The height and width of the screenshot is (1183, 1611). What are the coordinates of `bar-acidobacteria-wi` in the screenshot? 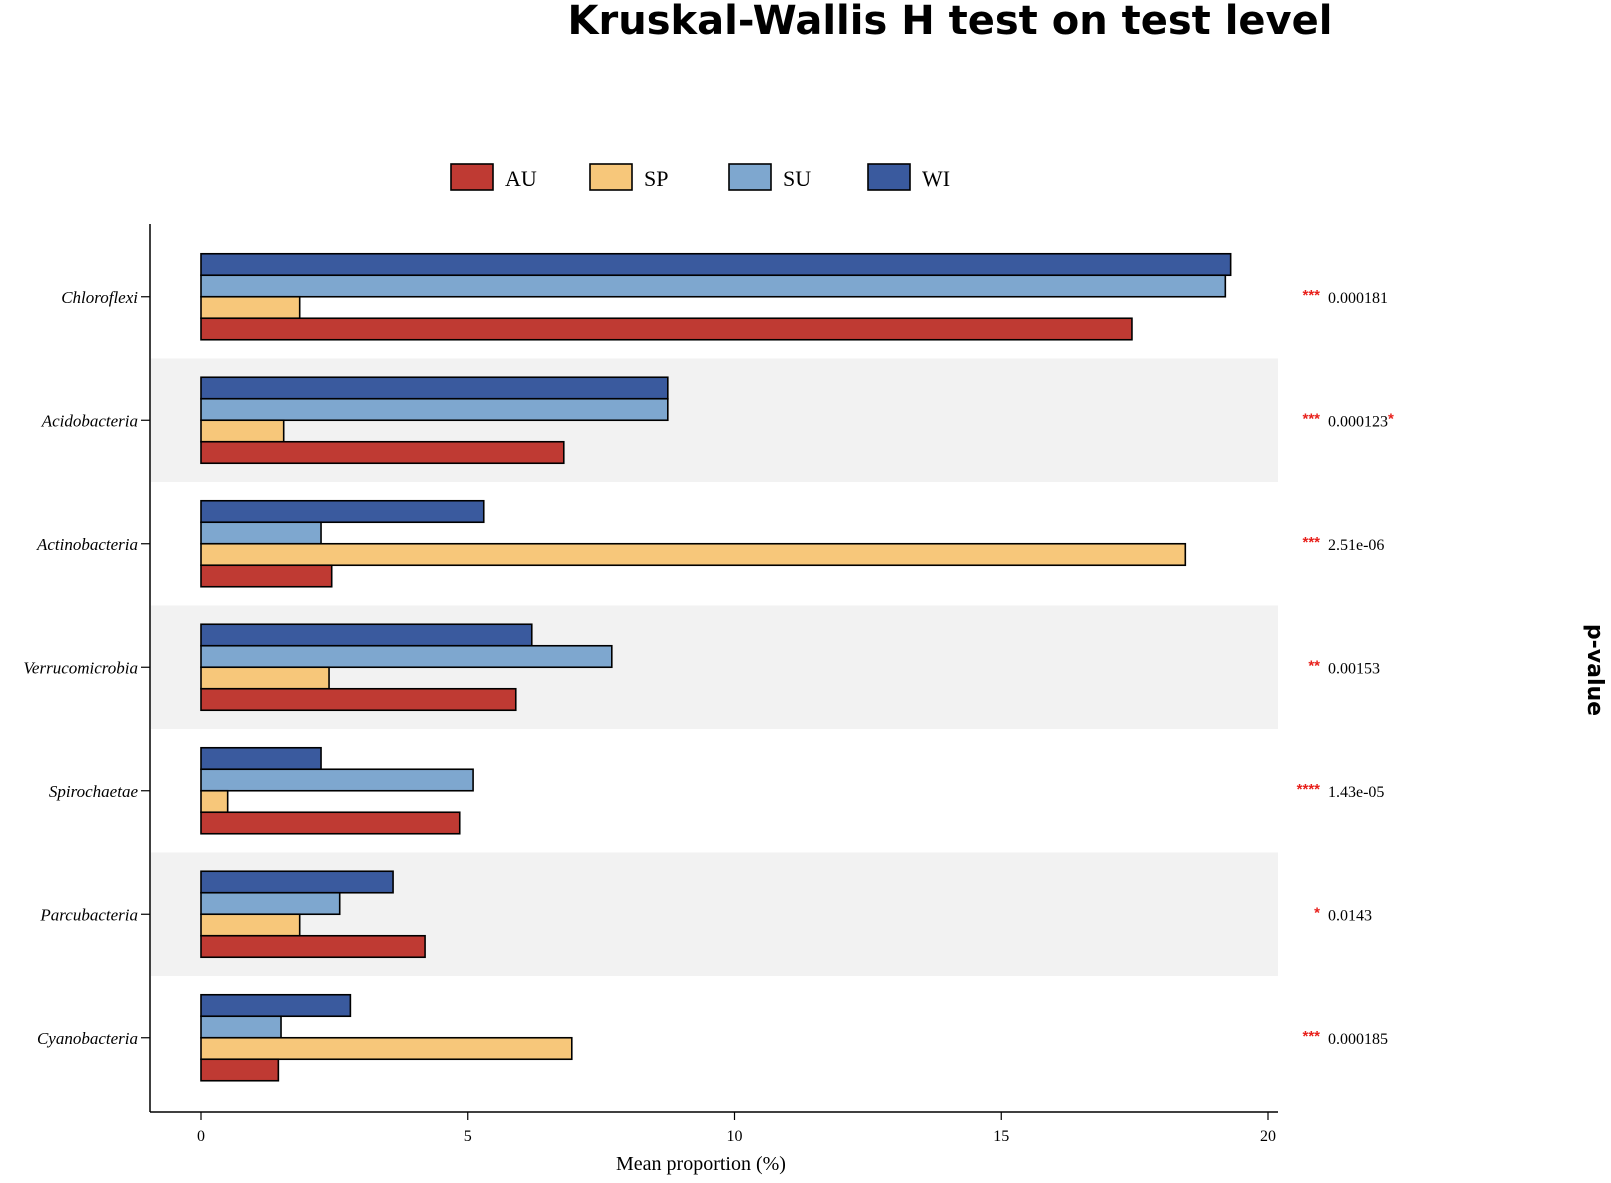 It's located at (434, 388).